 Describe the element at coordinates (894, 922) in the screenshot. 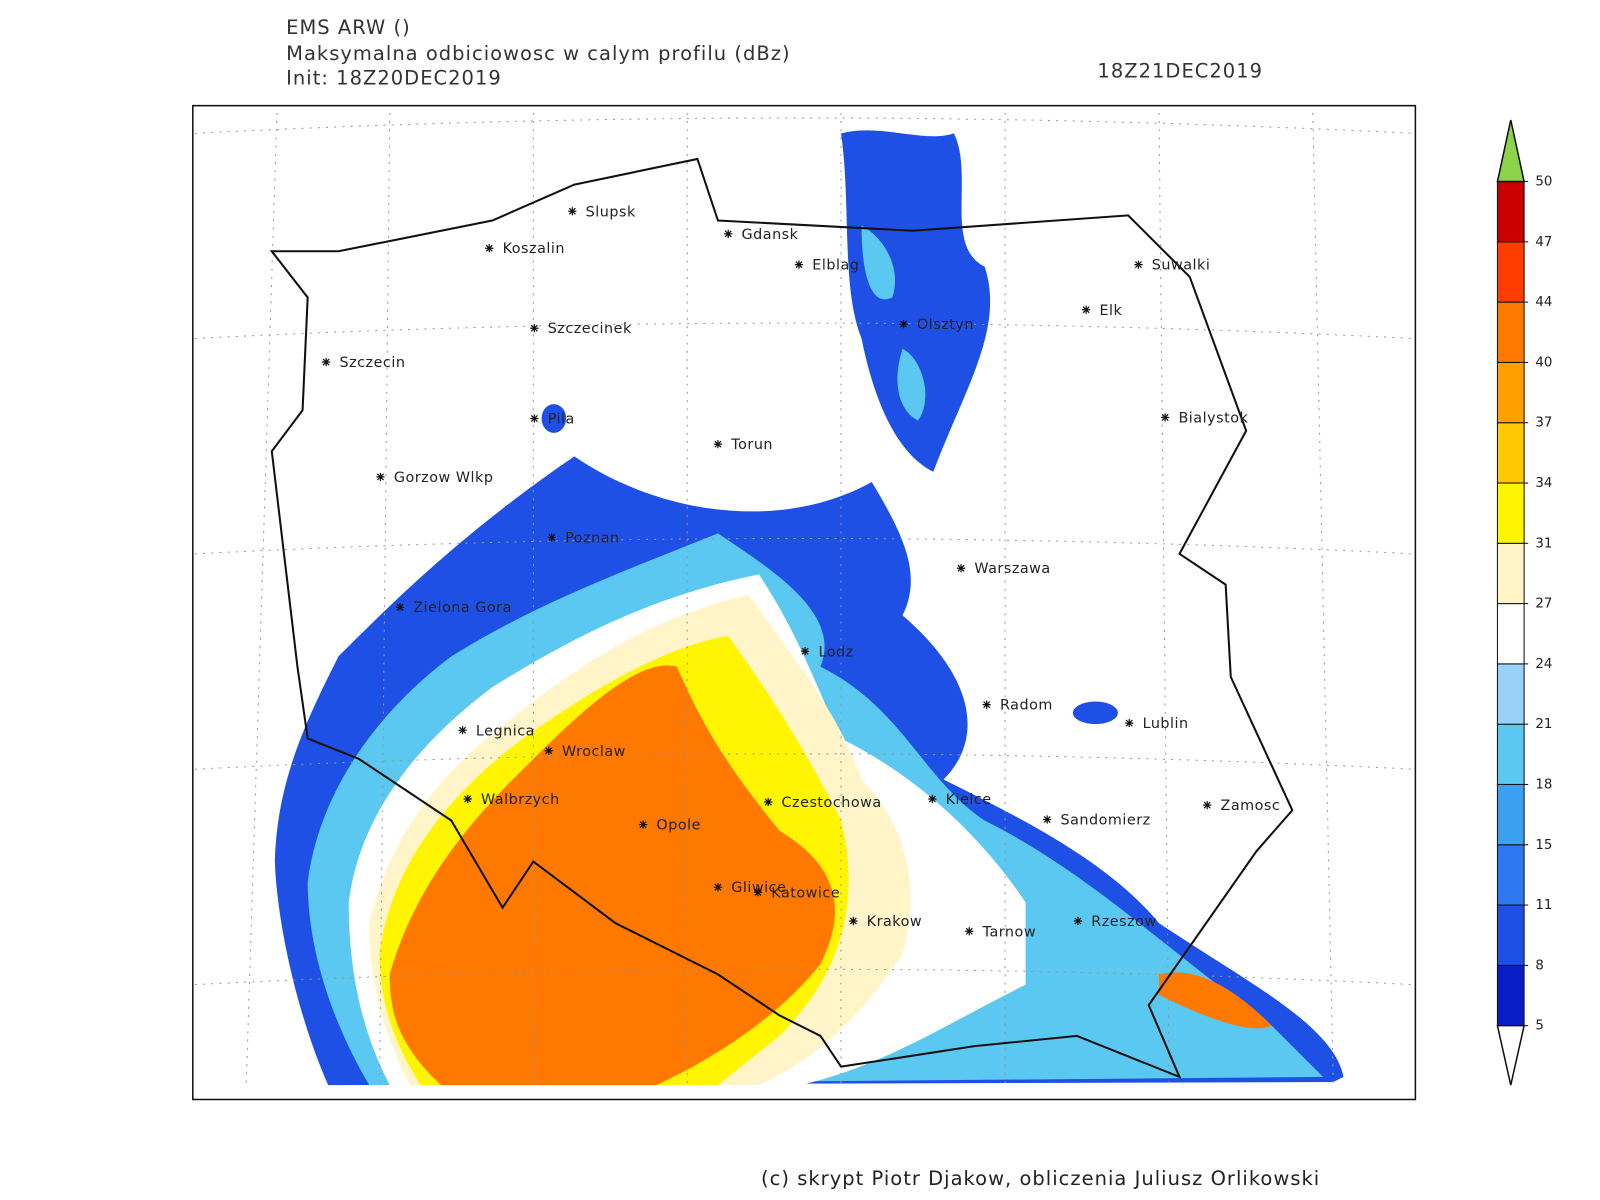

I see `city-label: Krakow` at that location.